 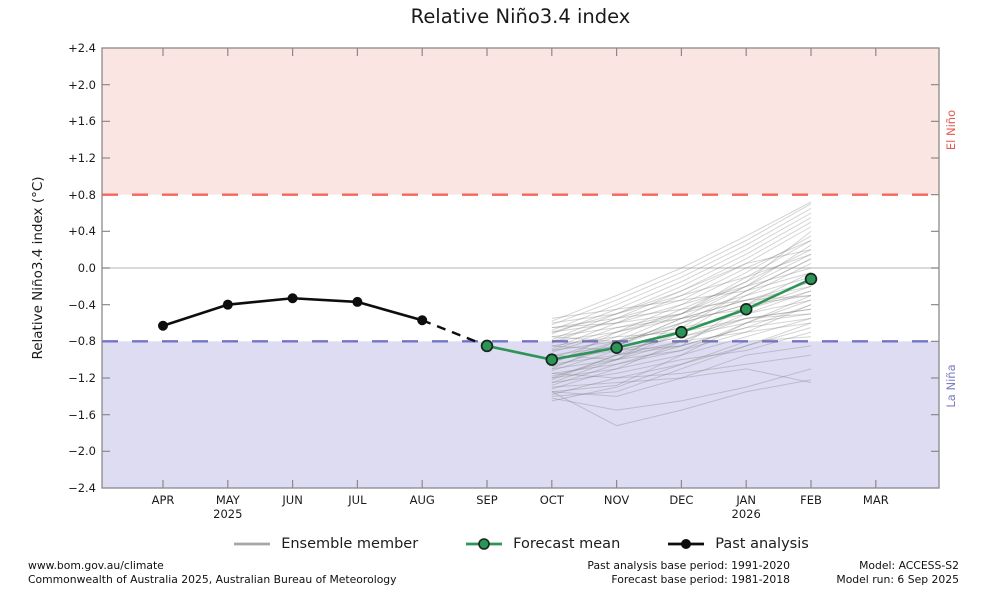 What do you see at coordinates (484, 544) in the screenshot?
I see `forecast-mean-line-icon` at bounding box center [484, 544].